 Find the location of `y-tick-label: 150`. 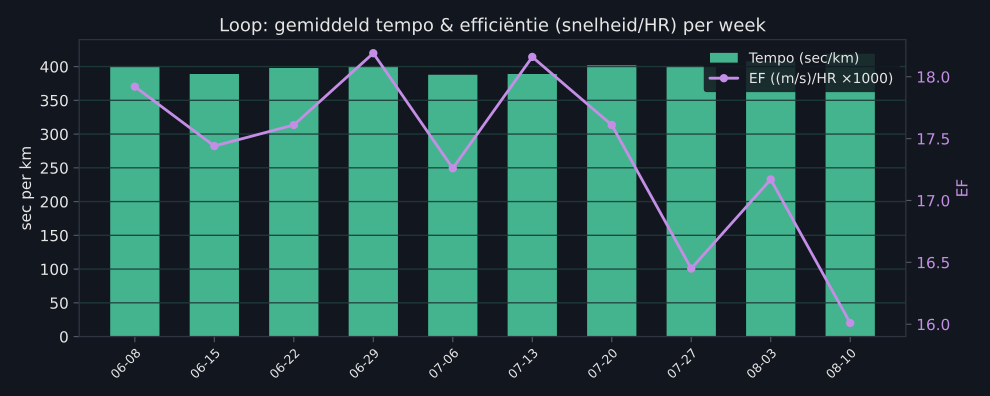

y-tick-label: 150 is located at coordinates (54, 236).